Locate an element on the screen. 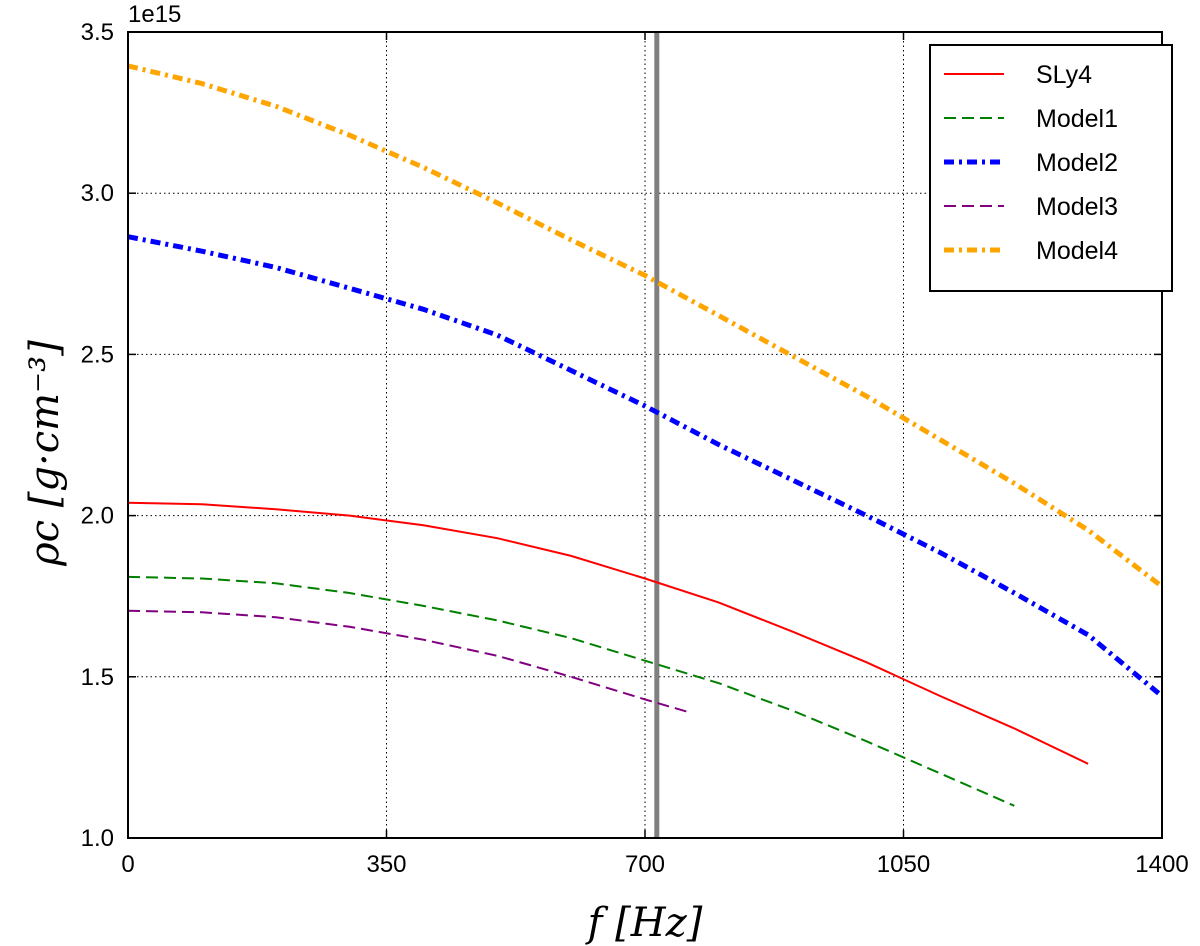 The width and height of the screenshot is (1200, 946). y-tick-label: 3.5 is located at coordinates (97, 32).